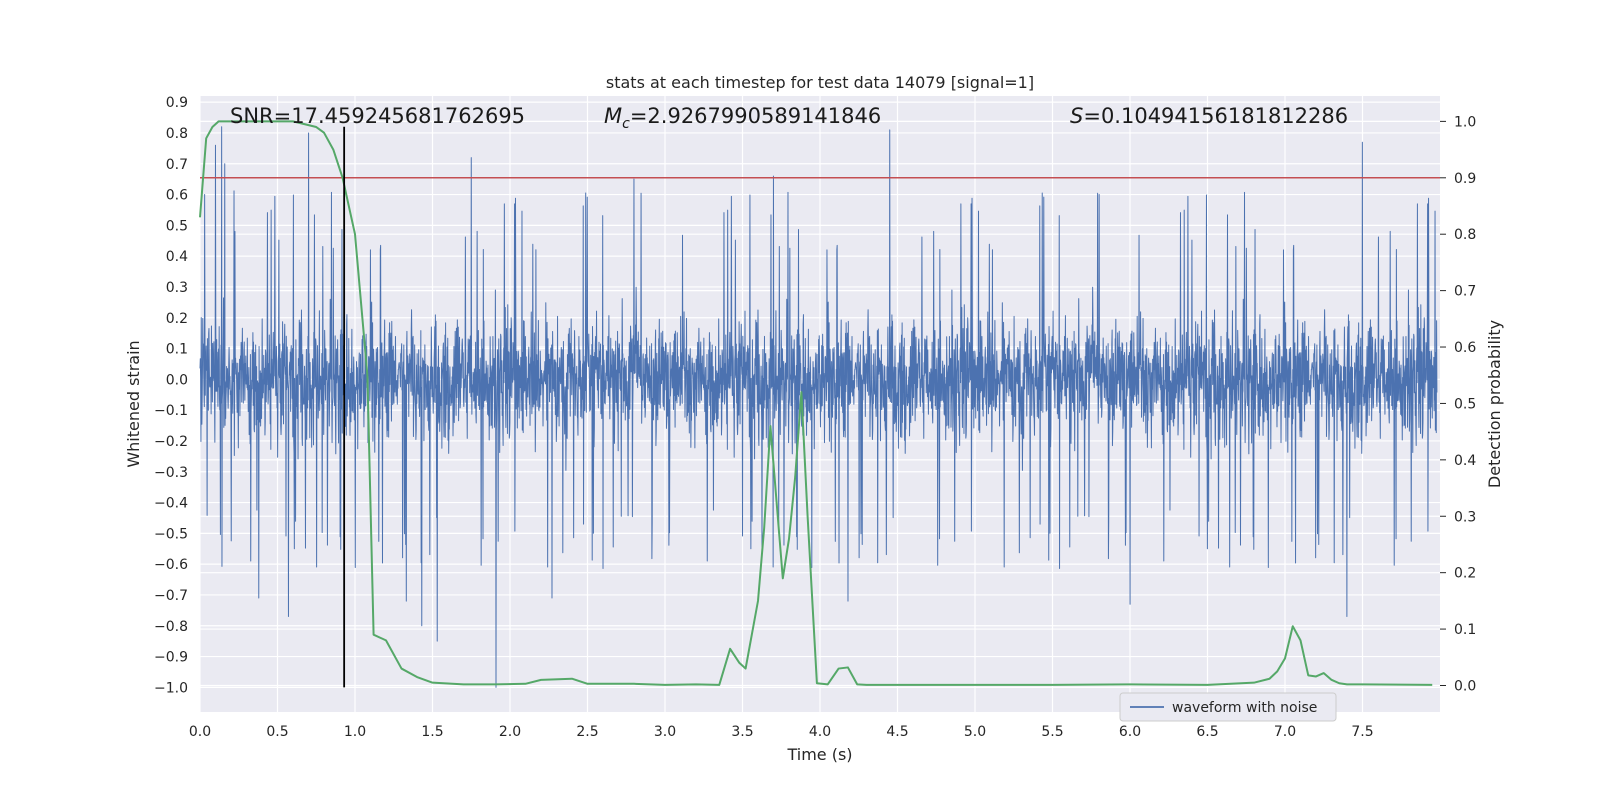 This screenshot has height=800, width=1600. What do you see at coordinates (177, 257) in the screenshot?
I see `y-left-tick-label: 0.4` at bounding box center [177, 257].